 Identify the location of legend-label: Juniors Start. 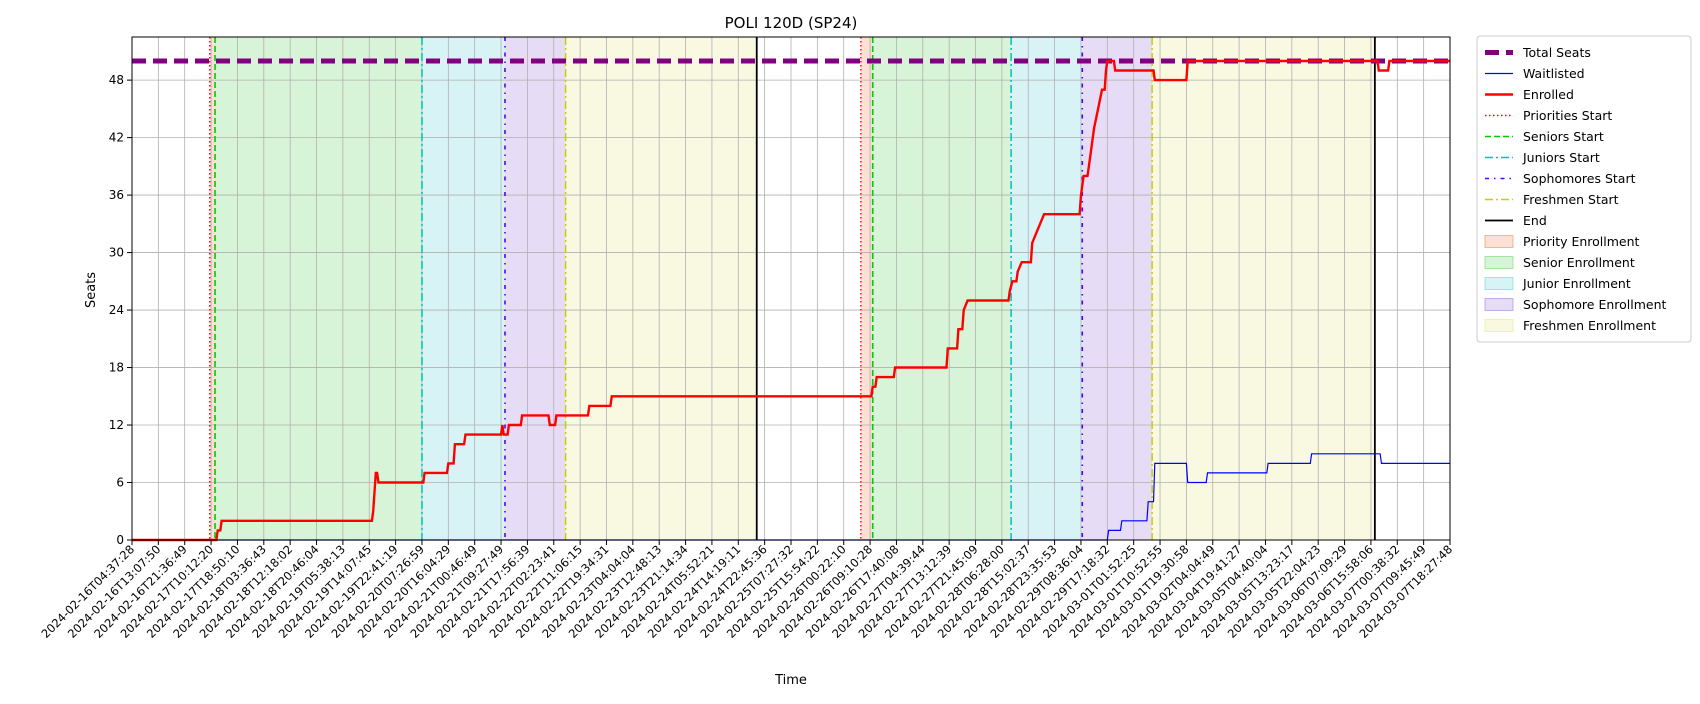
(1561, 157).